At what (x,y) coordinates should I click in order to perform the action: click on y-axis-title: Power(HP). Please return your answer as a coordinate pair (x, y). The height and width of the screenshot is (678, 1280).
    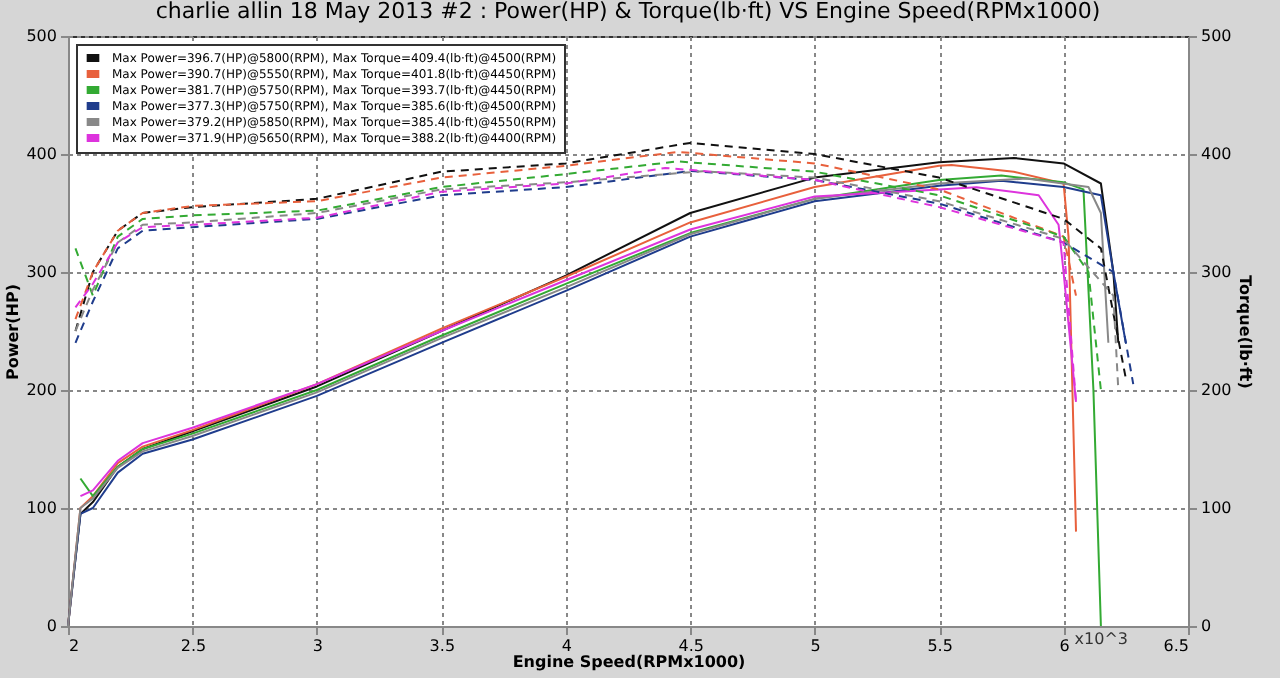
    Looking at the image, I should click on (13, 332).